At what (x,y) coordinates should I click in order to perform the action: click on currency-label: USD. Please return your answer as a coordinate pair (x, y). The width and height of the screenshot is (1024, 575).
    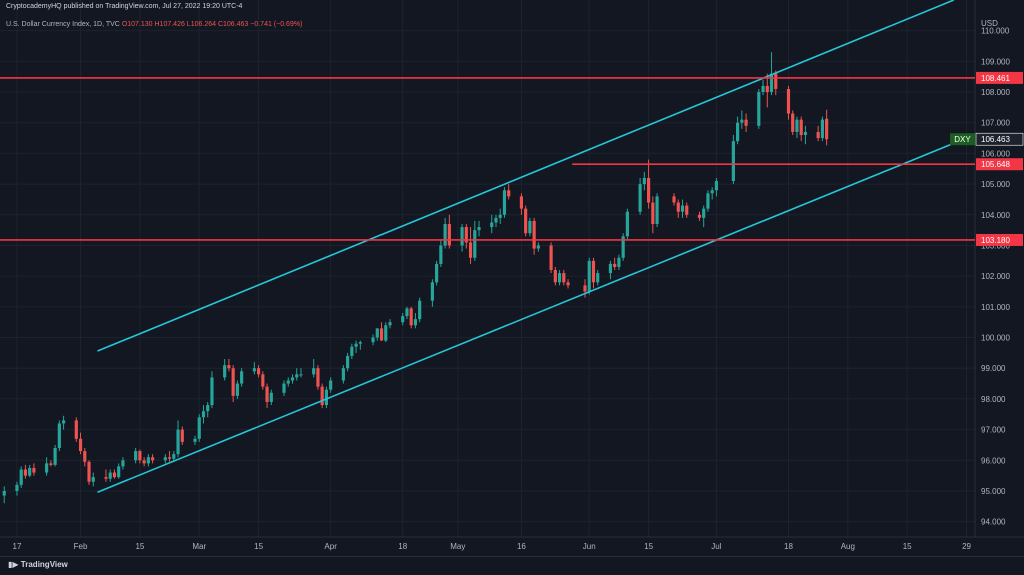
    Looking at the image, I should click on (989, 23).